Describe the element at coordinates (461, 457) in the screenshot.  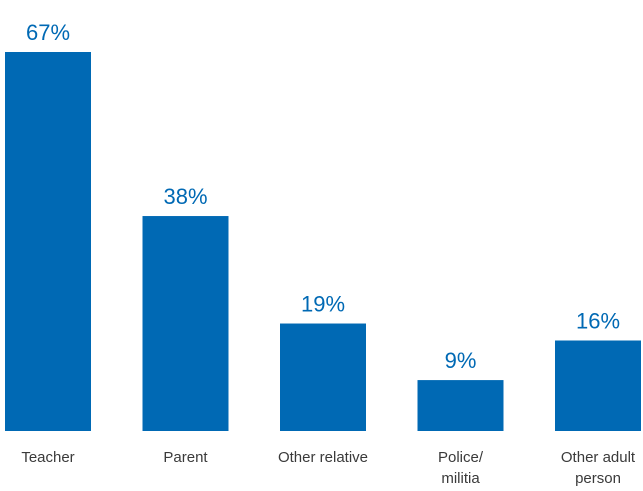
I see `category-label-police-militia-line-1: Police/` at that location.